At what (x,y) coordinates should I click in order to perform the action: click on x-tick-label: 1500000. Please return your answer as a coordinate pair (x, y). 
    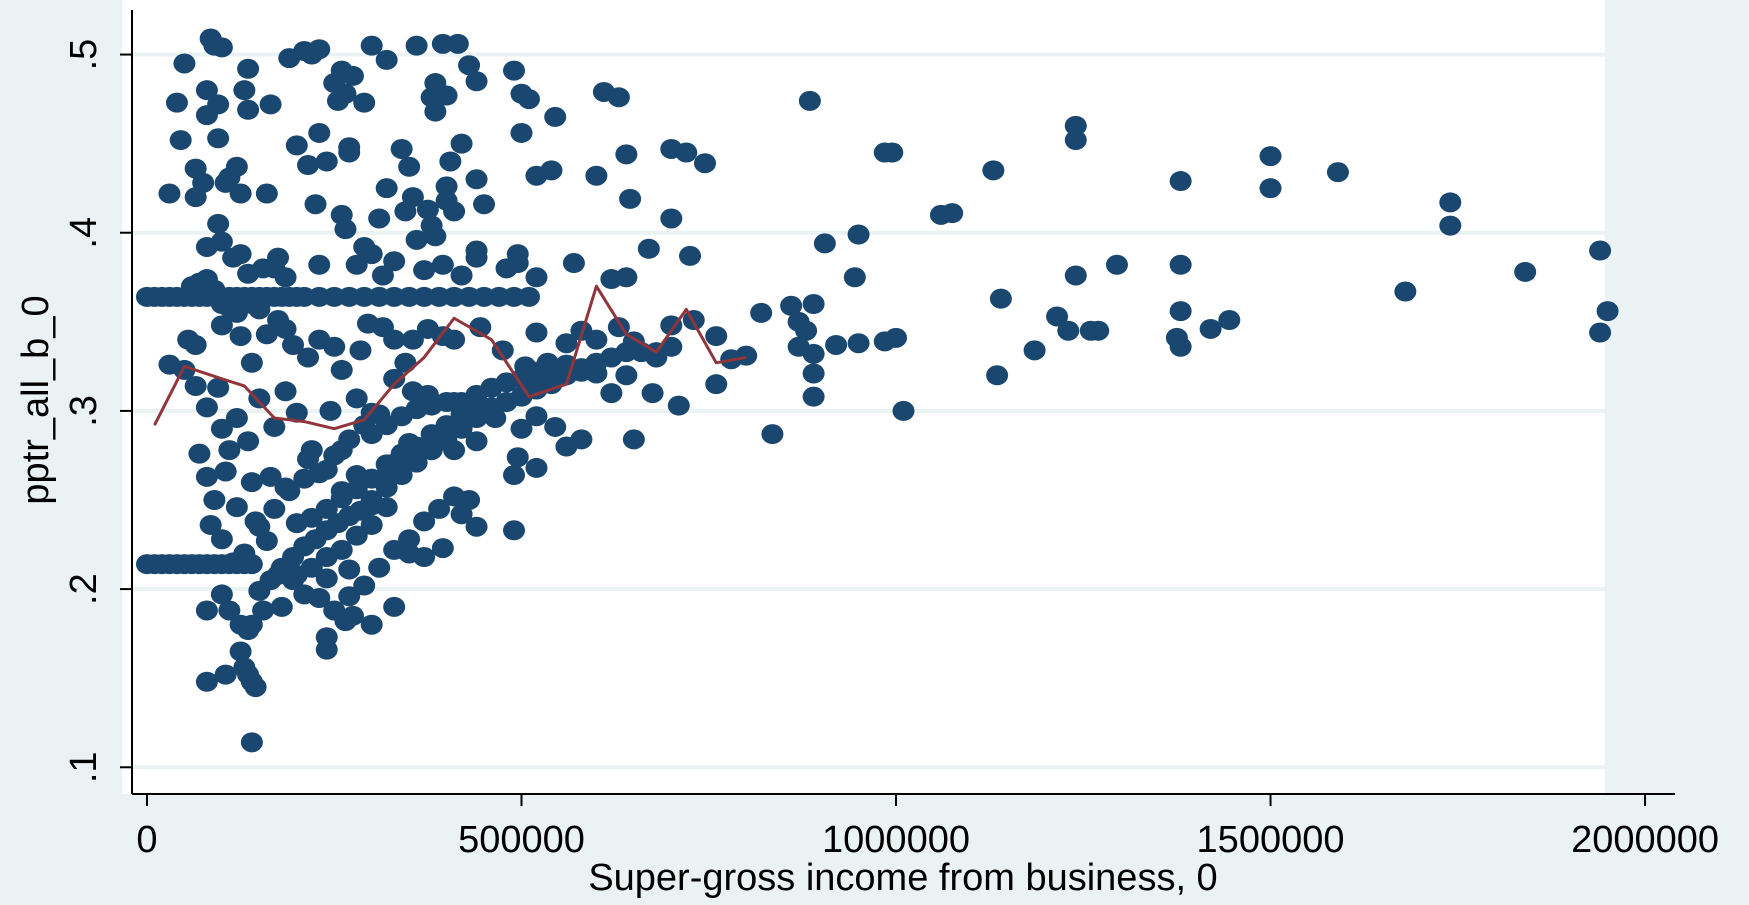
    Looking at the image, I should click on (1271, 840).